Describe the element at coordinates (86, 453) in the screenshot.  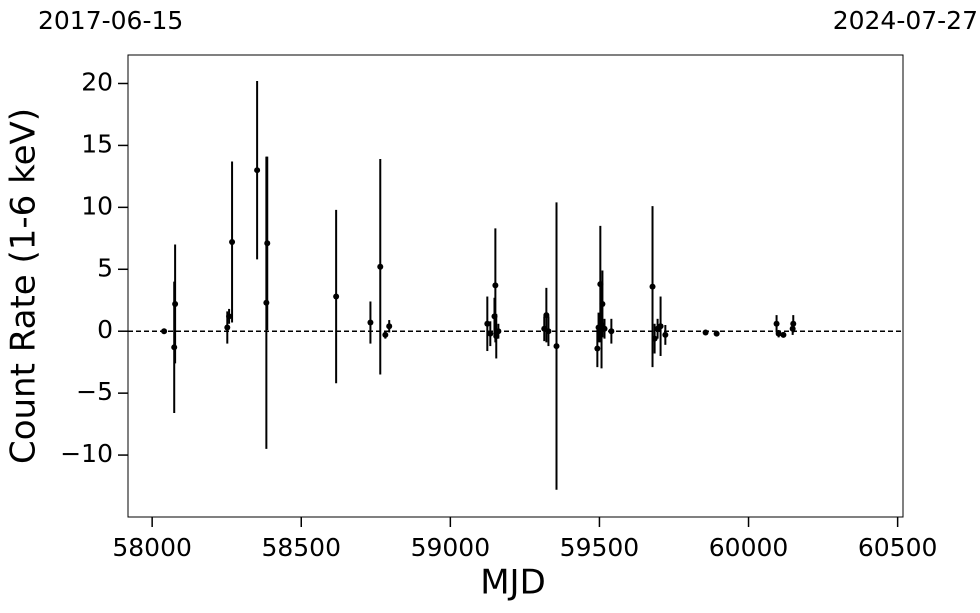
I see `y-tick-label: −10` at that location.